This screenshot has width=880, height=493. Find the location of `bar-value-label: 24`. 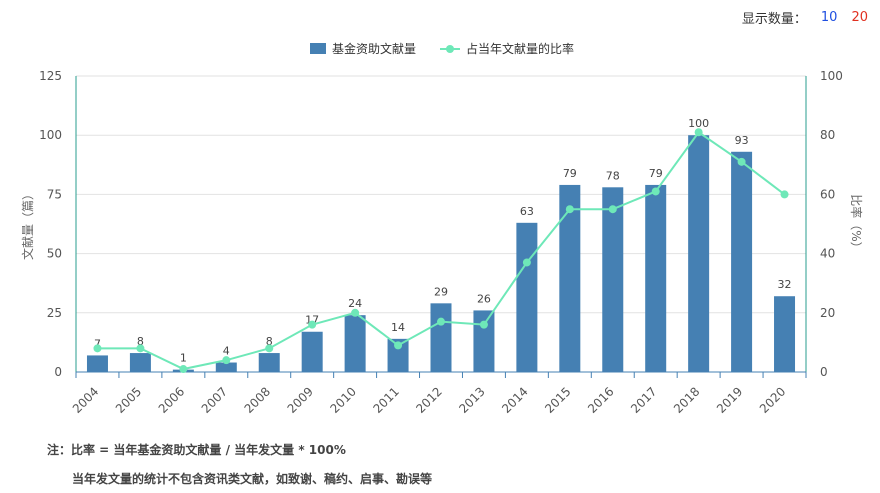

bar-value-label: 24 is located at coordinates (355, 303).